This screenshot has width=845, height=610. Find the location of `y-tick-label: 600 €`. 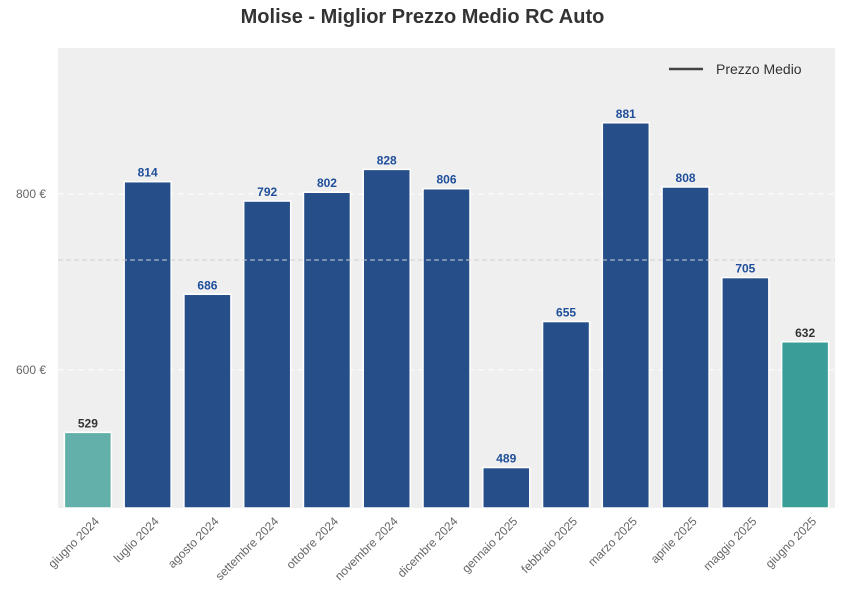

y-tick-label: 600 € is located at coordinates (31, 370).